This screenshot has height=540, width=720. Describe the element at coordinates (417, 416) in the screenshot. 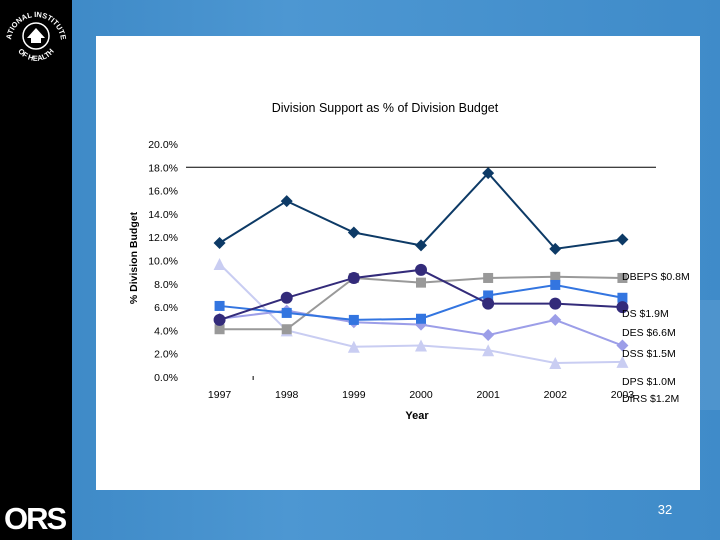

I see `x-axis-label: Year` at that location.